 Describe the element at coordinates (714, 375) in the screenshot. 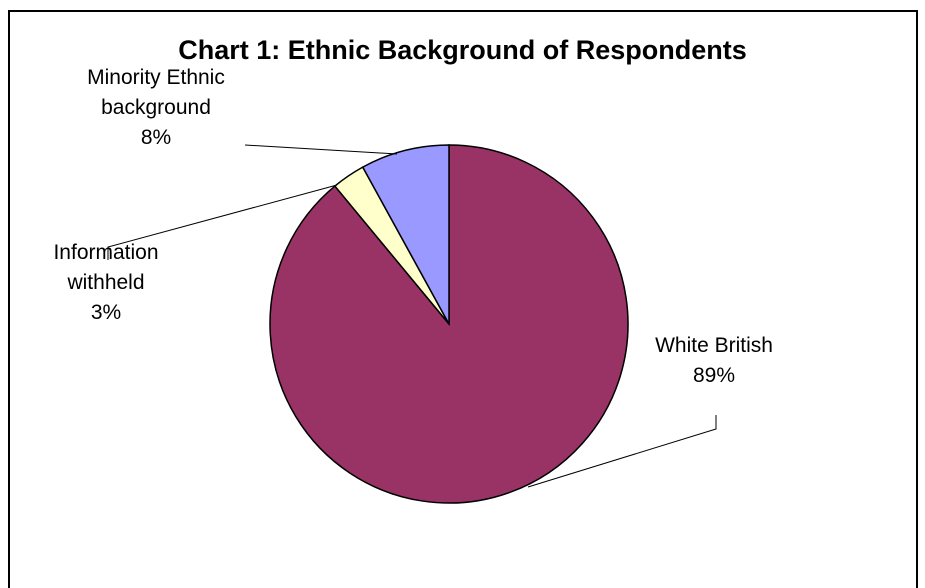

I see `slice-label-line: 89%` at that location.